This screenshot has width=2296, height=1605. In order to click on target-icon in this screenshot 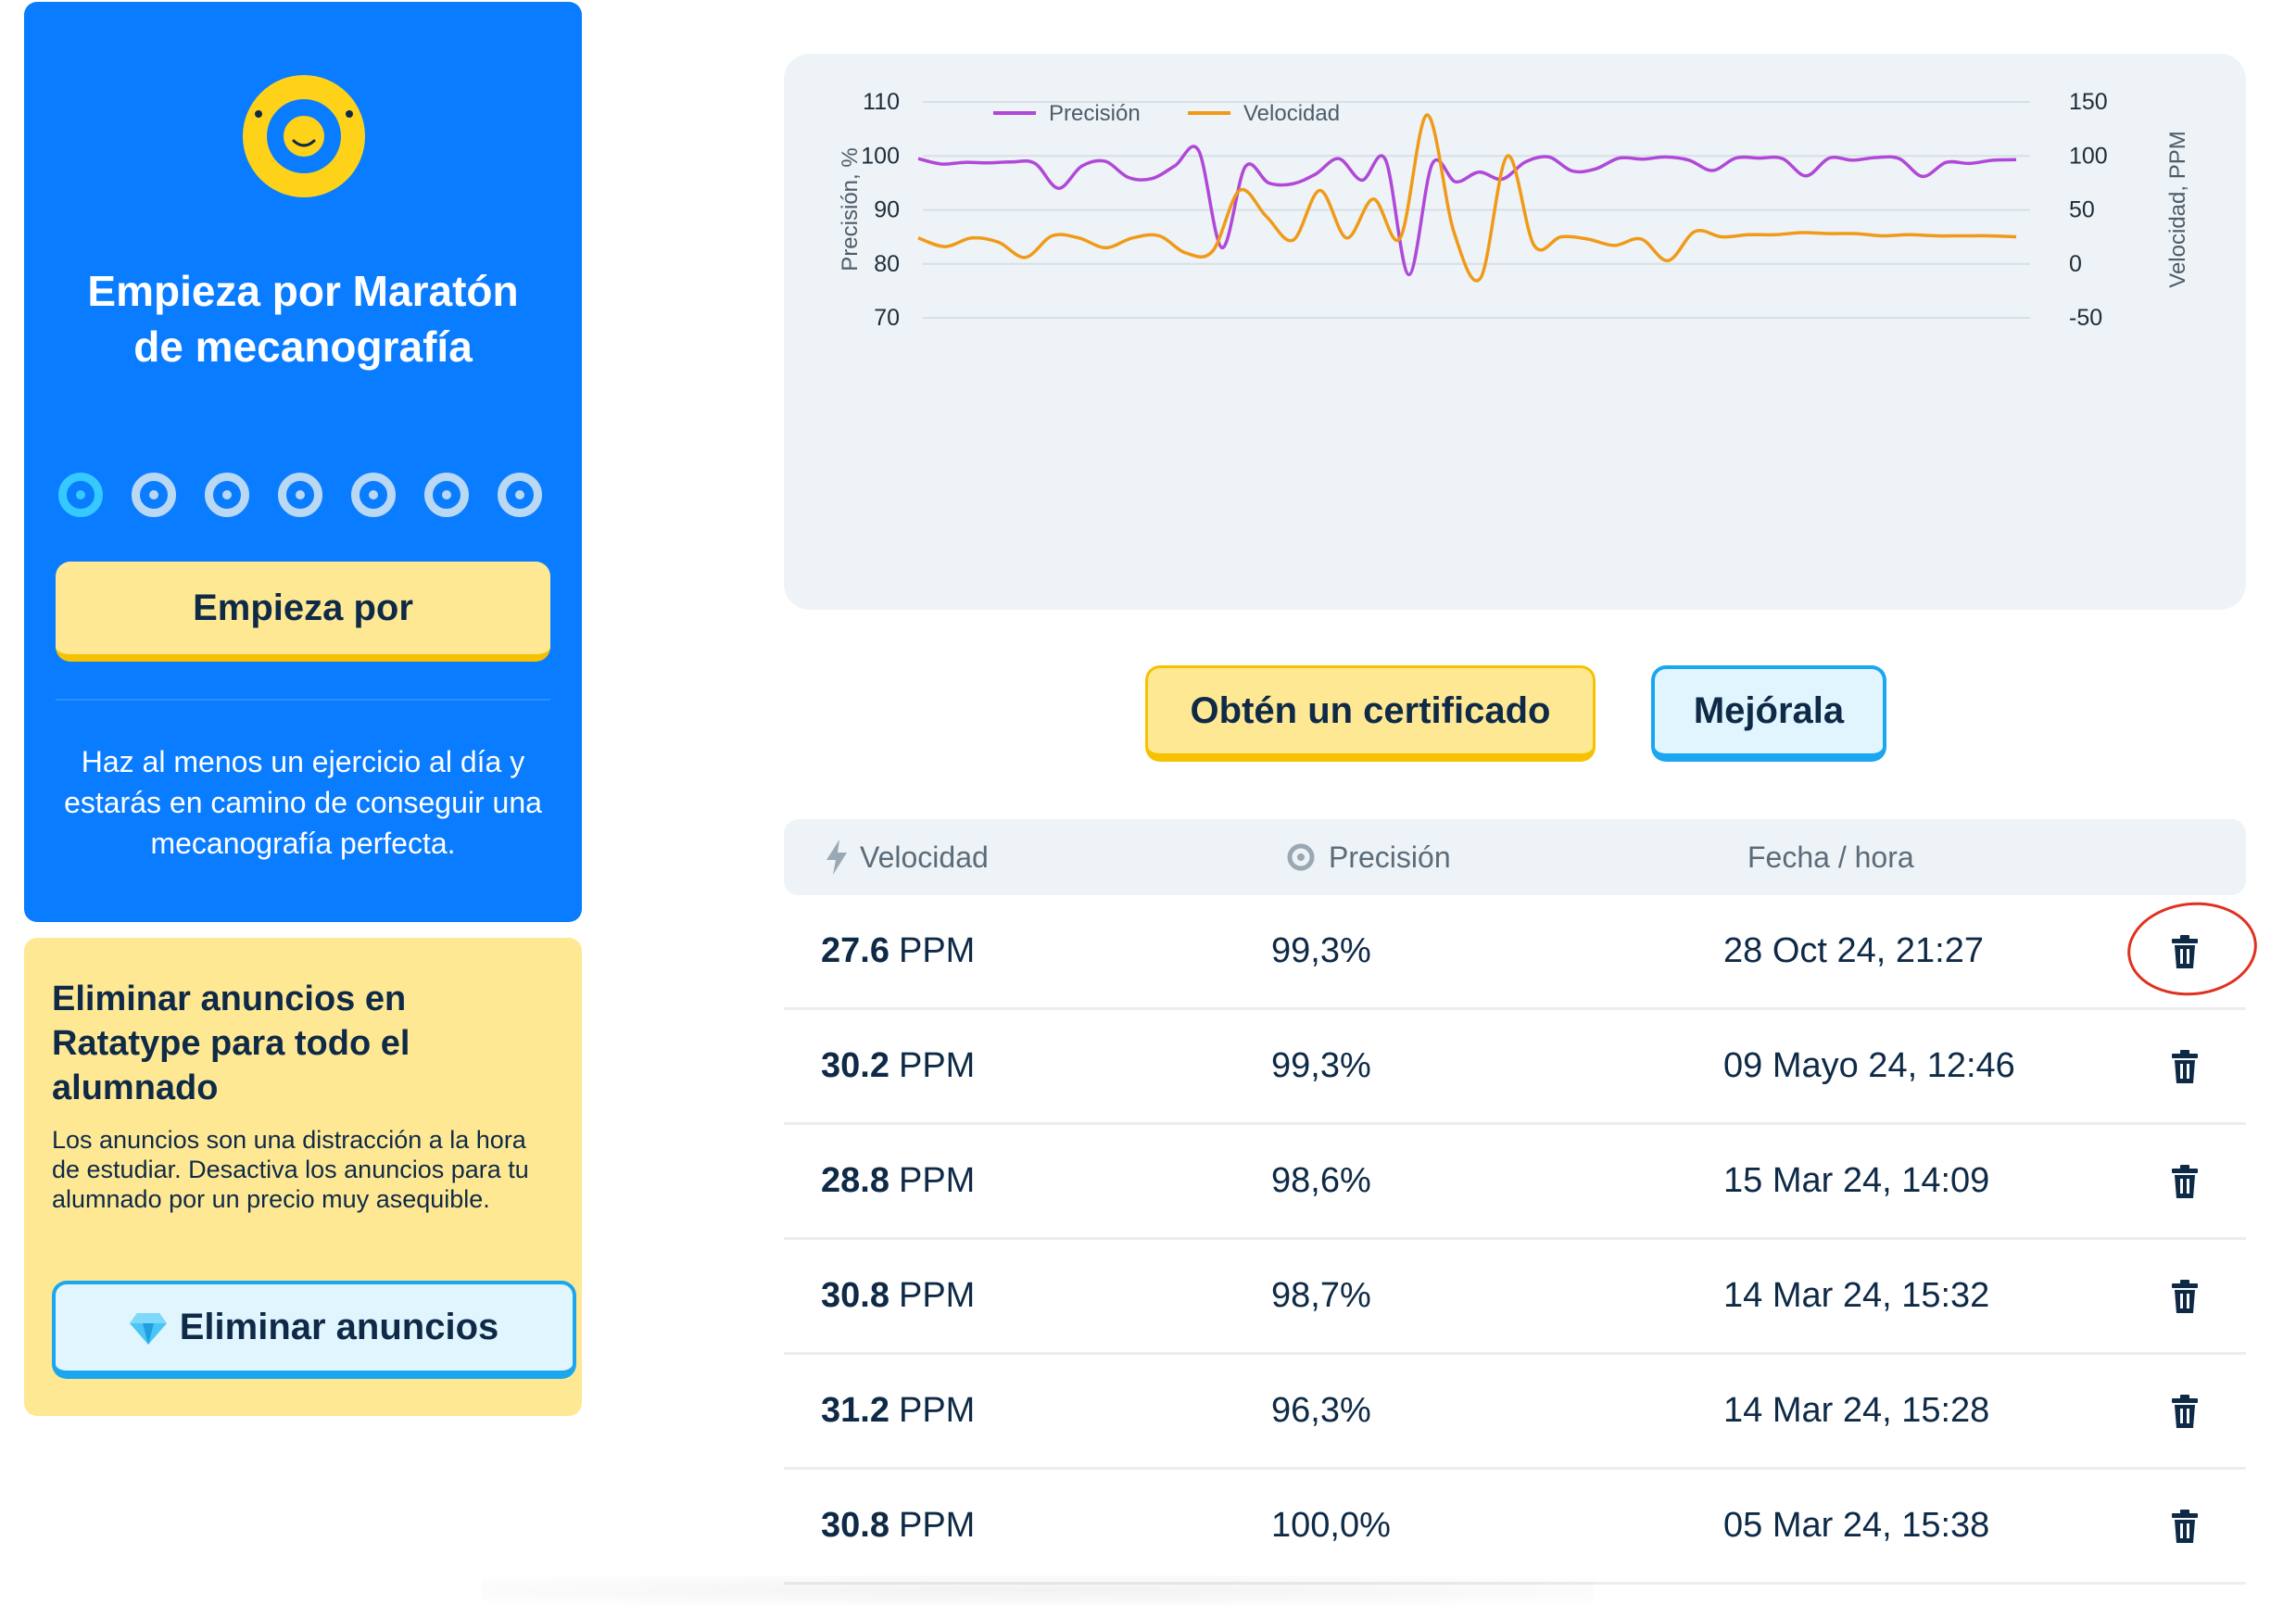, I will do `click(1301, 857)`.